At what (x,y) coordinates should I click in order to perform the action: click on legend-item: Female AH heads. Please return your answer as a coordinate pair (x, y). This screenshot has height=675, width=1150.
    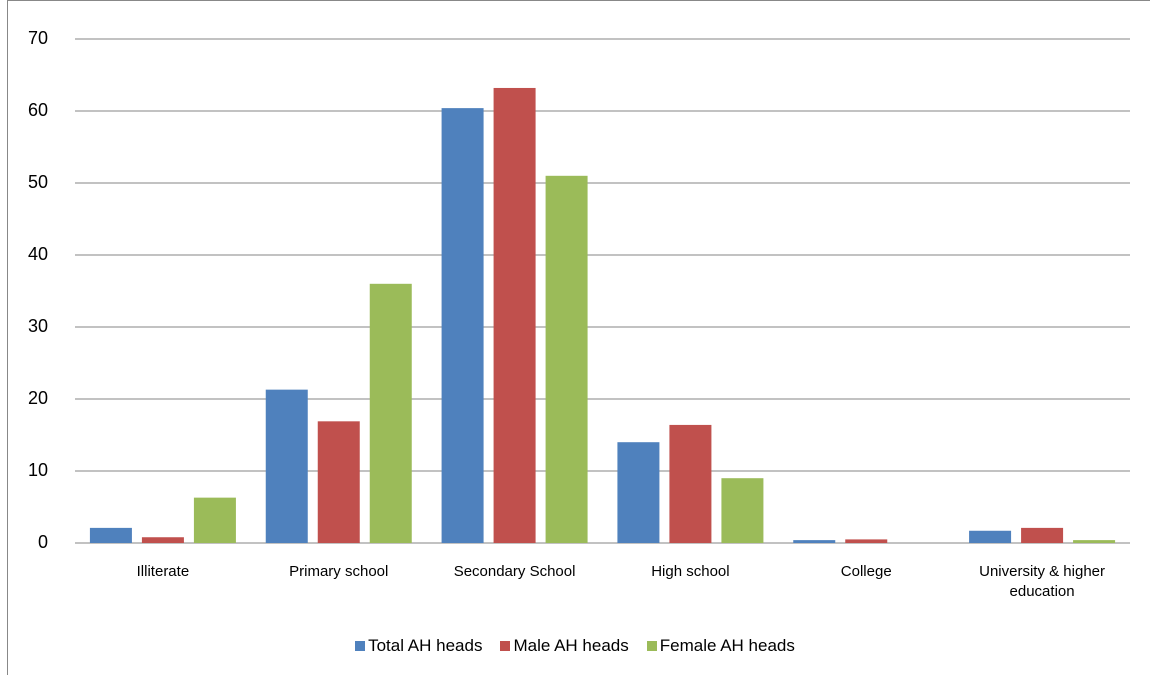
    Looking at the image, I should click on (720, 646).